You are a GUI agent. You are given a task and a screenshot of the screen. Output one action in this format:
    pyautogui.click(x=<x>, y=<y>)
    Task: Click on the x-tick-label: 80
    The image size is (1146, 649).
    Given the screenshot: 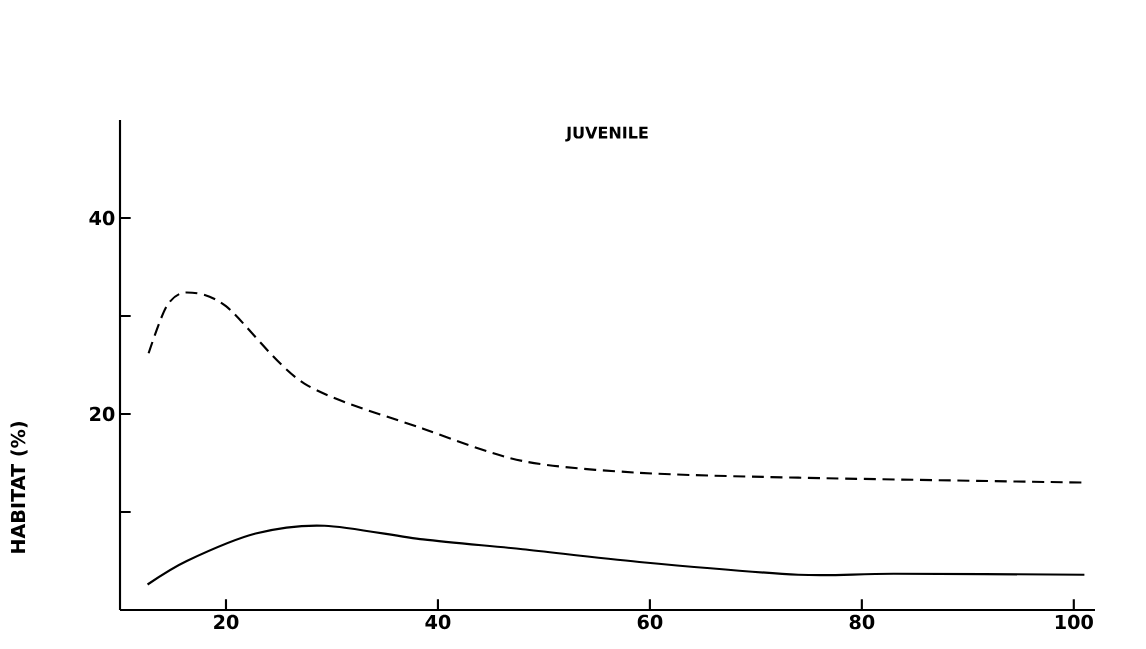 What is the action you would take?
    pyautogui.click(x=862, y=622)
    